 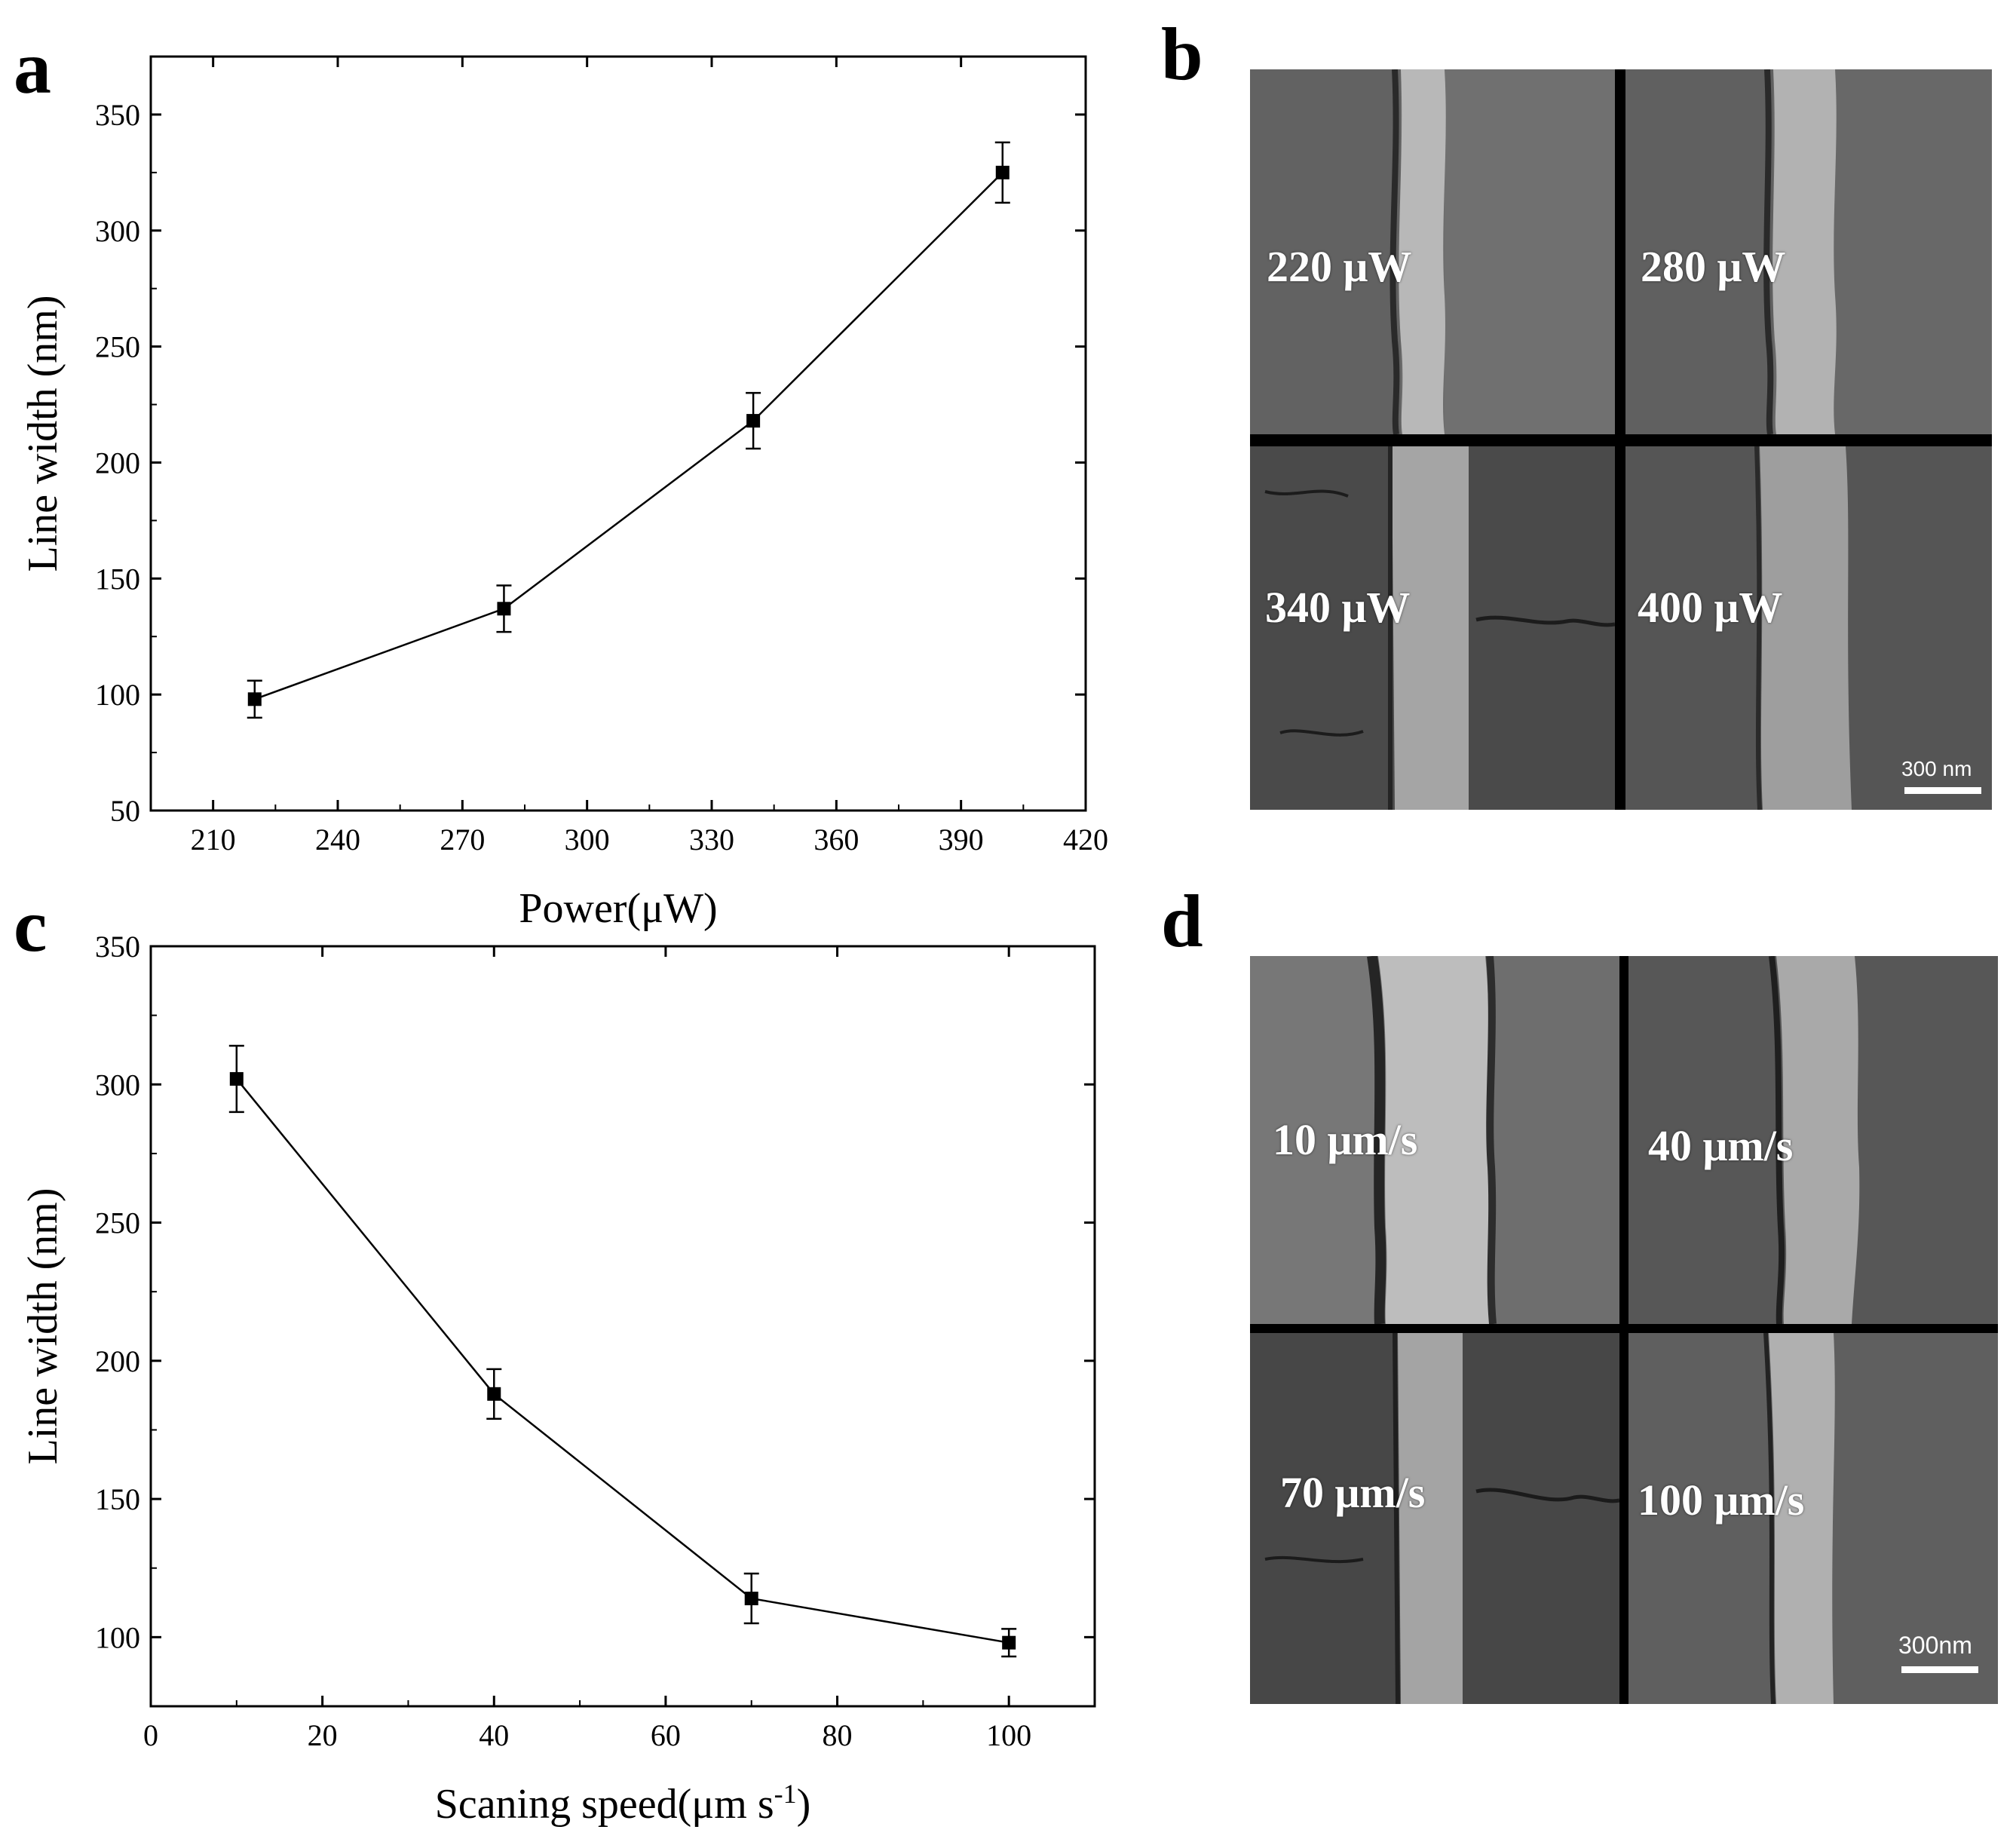 I want to click on sem-tile-b-4: 400 μW 300 nm, so click(x=1809, y=628).